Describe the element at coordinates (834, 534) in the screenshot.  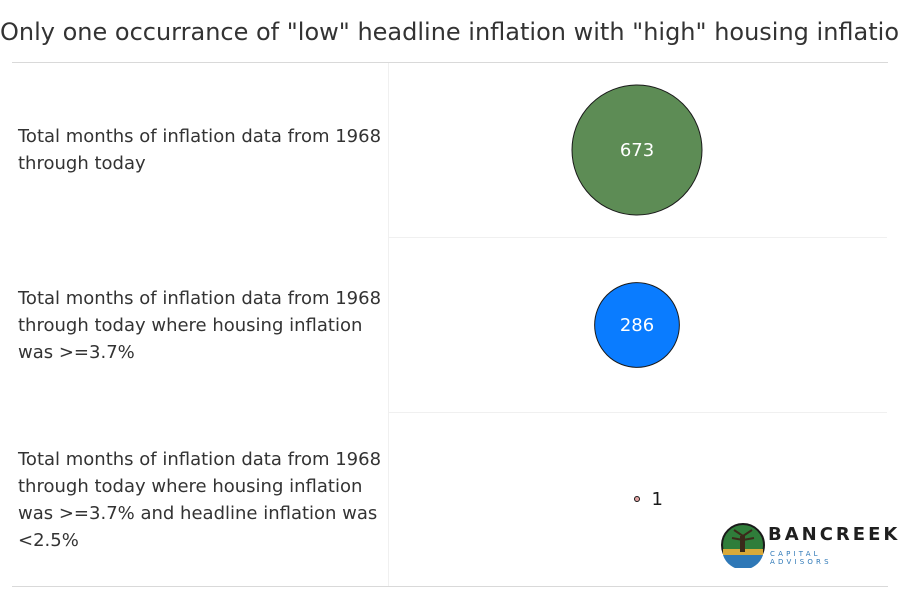
I see `logo-name: BANCREEK` at that location.